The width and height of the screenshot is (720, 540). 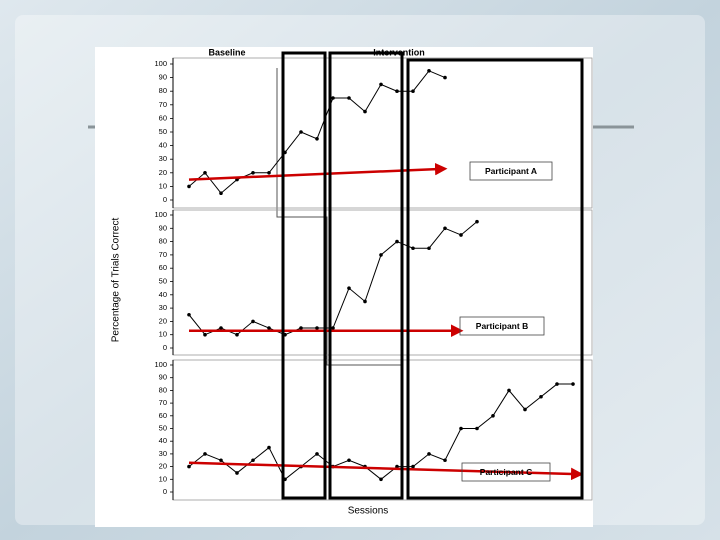 I want to click on participant-label: Participant C, so click(x=506, y=472).